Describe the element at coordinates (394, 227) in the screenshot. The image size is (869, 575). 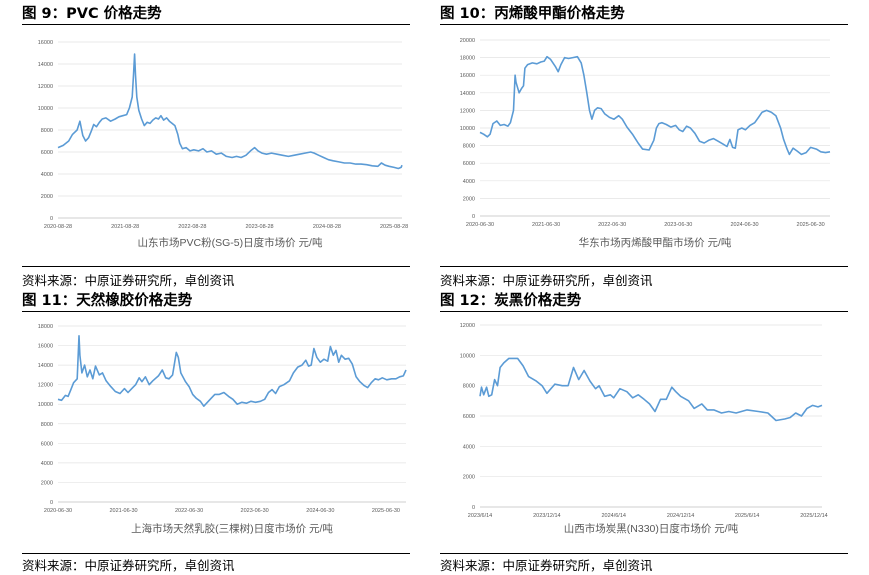
I see `x-tick-label: 2025-08-28` at that location.